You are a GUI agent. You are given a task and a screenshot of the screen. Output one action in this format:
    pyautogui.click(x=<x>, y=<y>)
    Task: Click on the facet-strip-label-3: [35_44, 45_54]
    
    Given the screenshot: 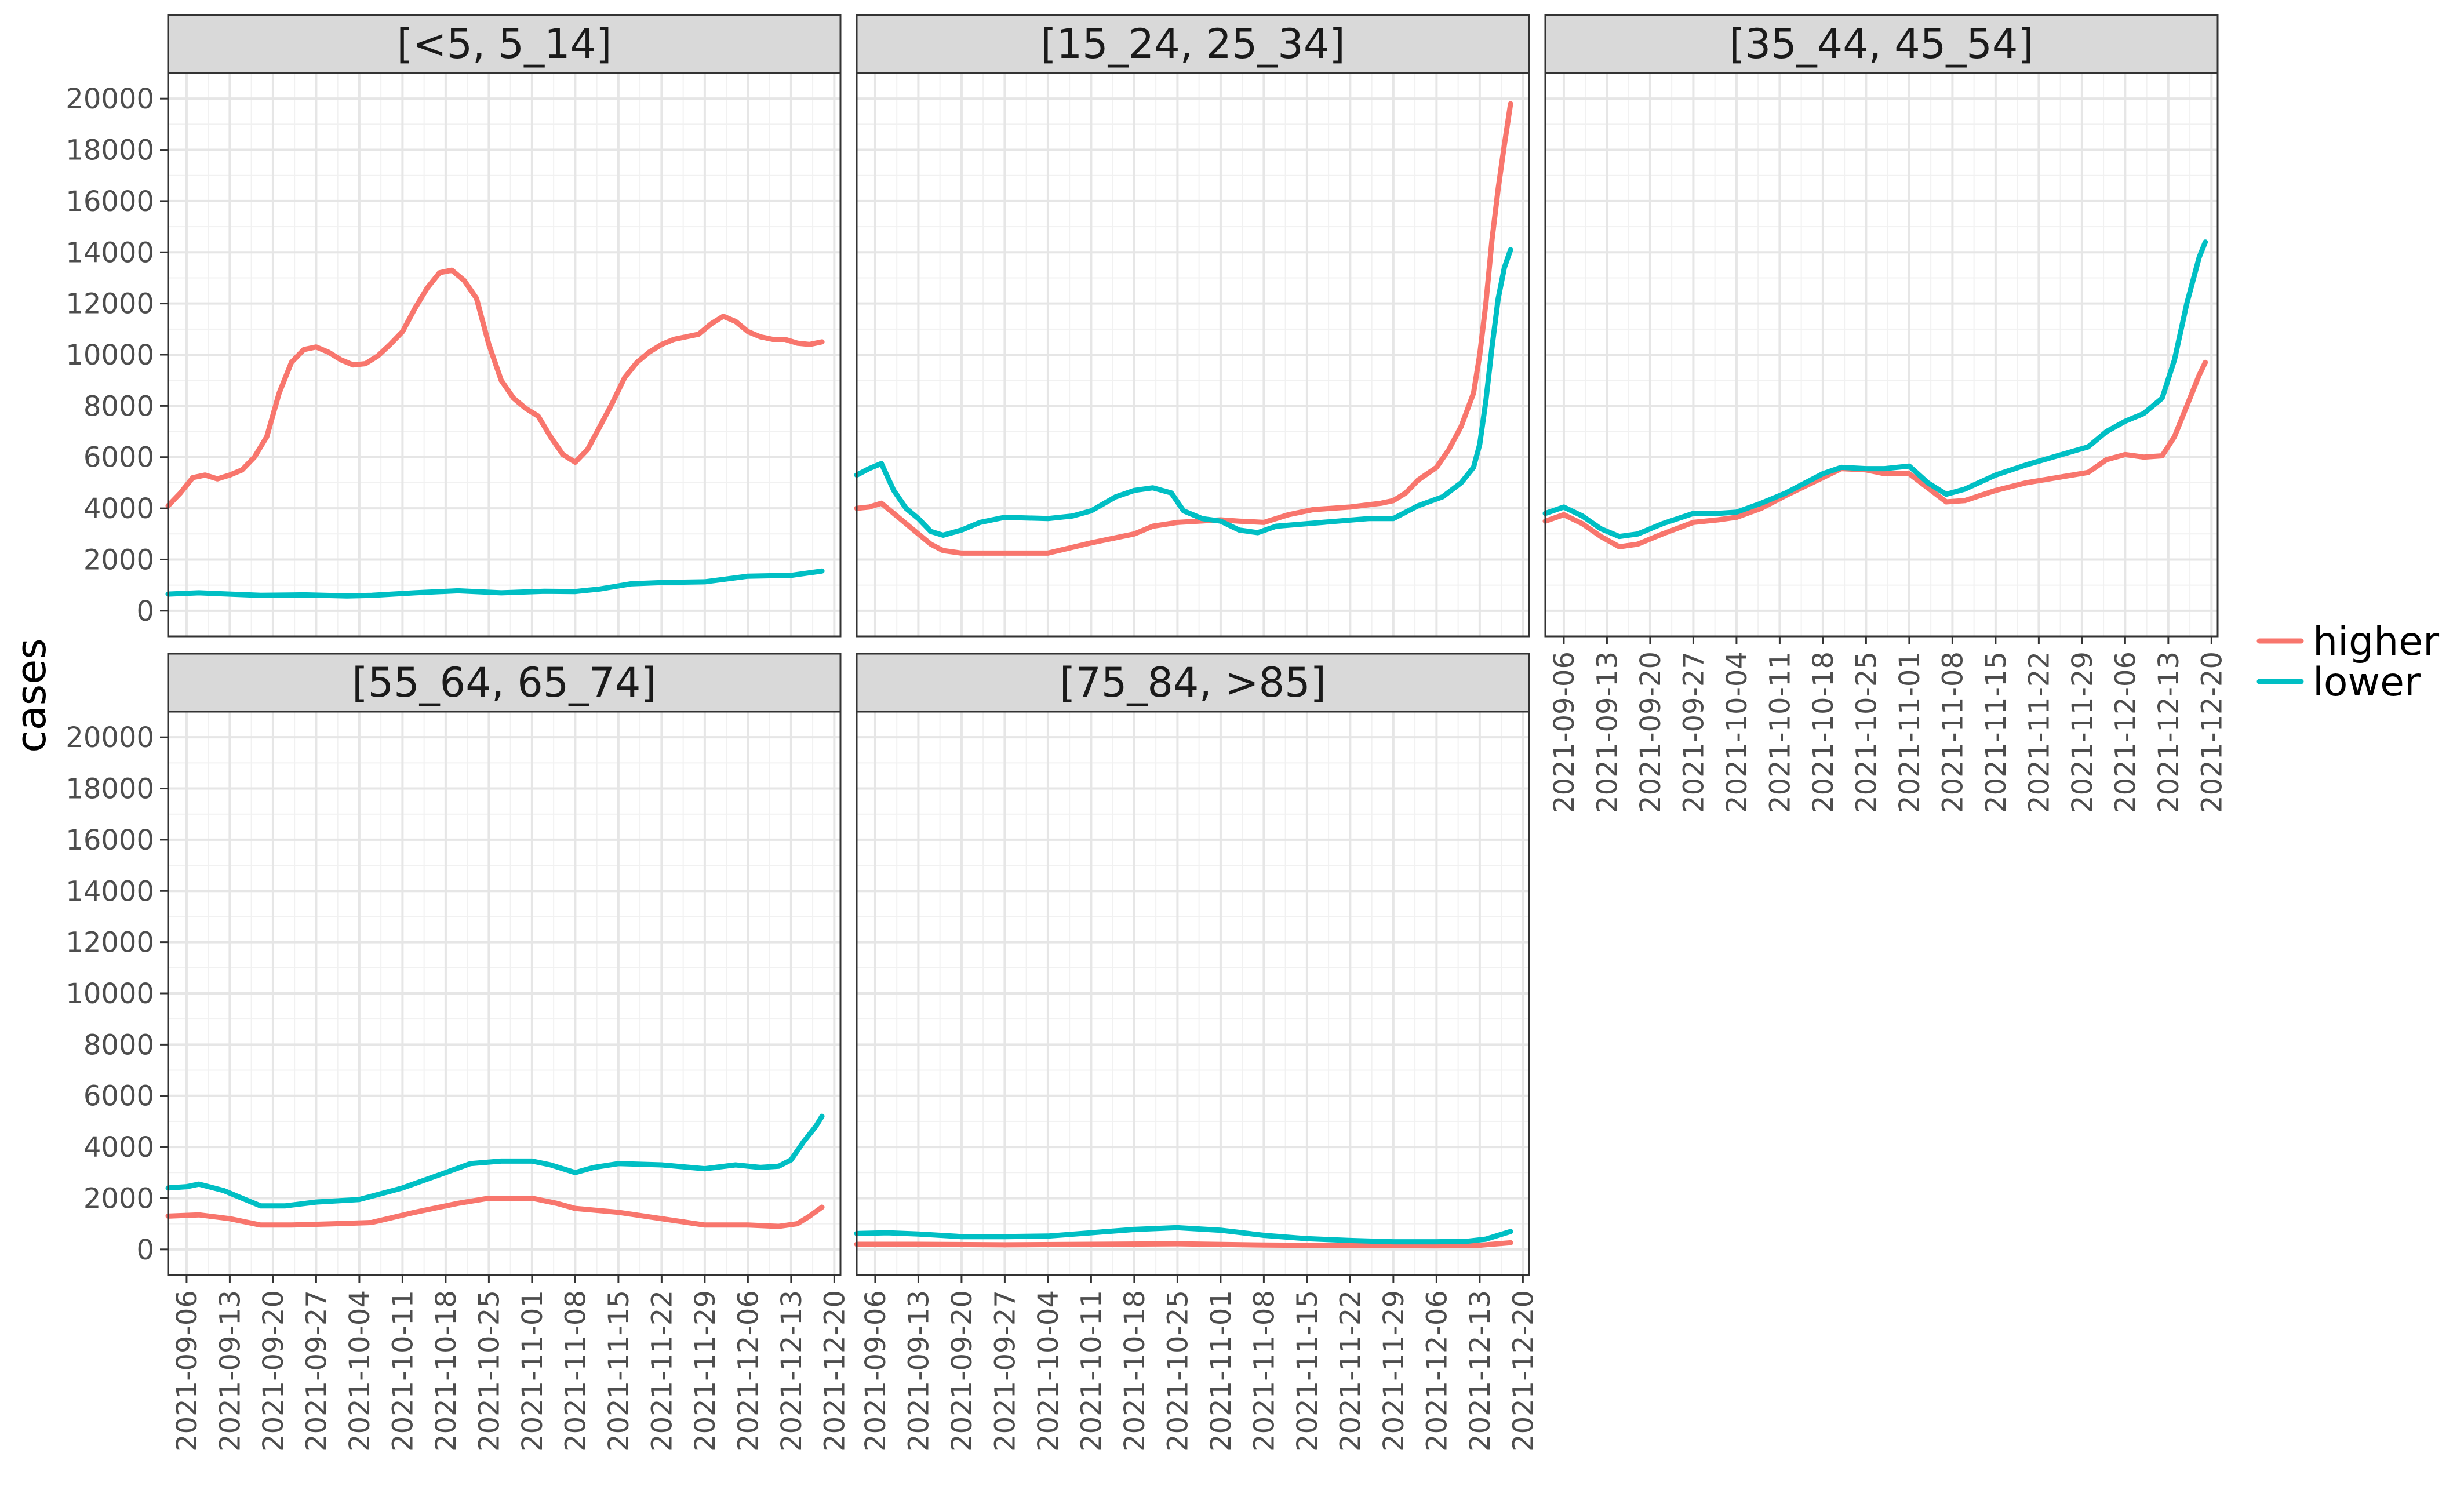 What is the action you would take?
    pyautogui.click(x=1881, y=44)
    